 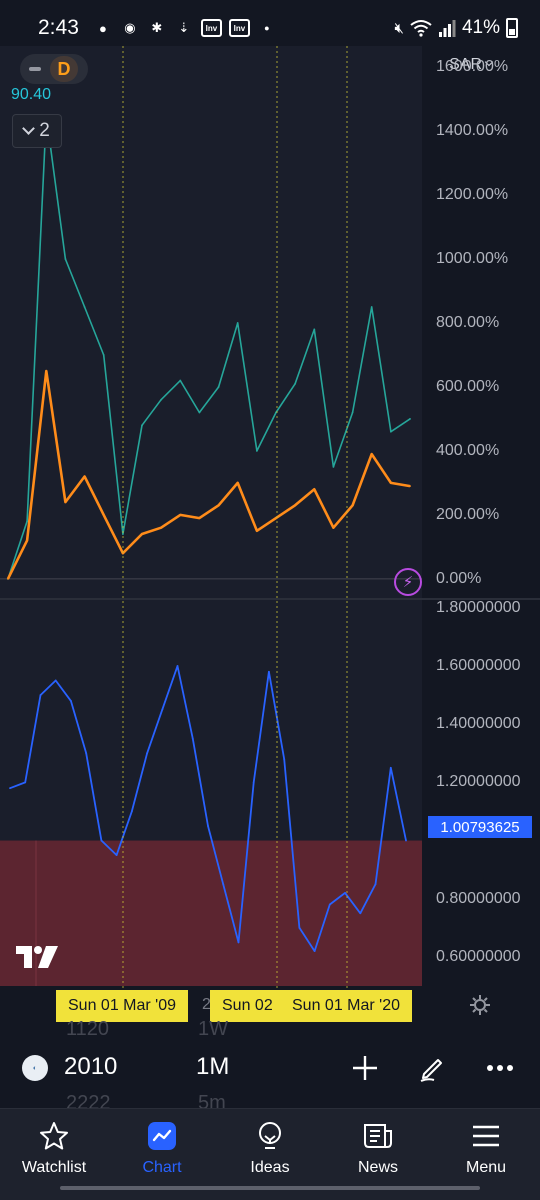 I want to click on nav-ideas: Ideas, so click(x=270, y=1154).